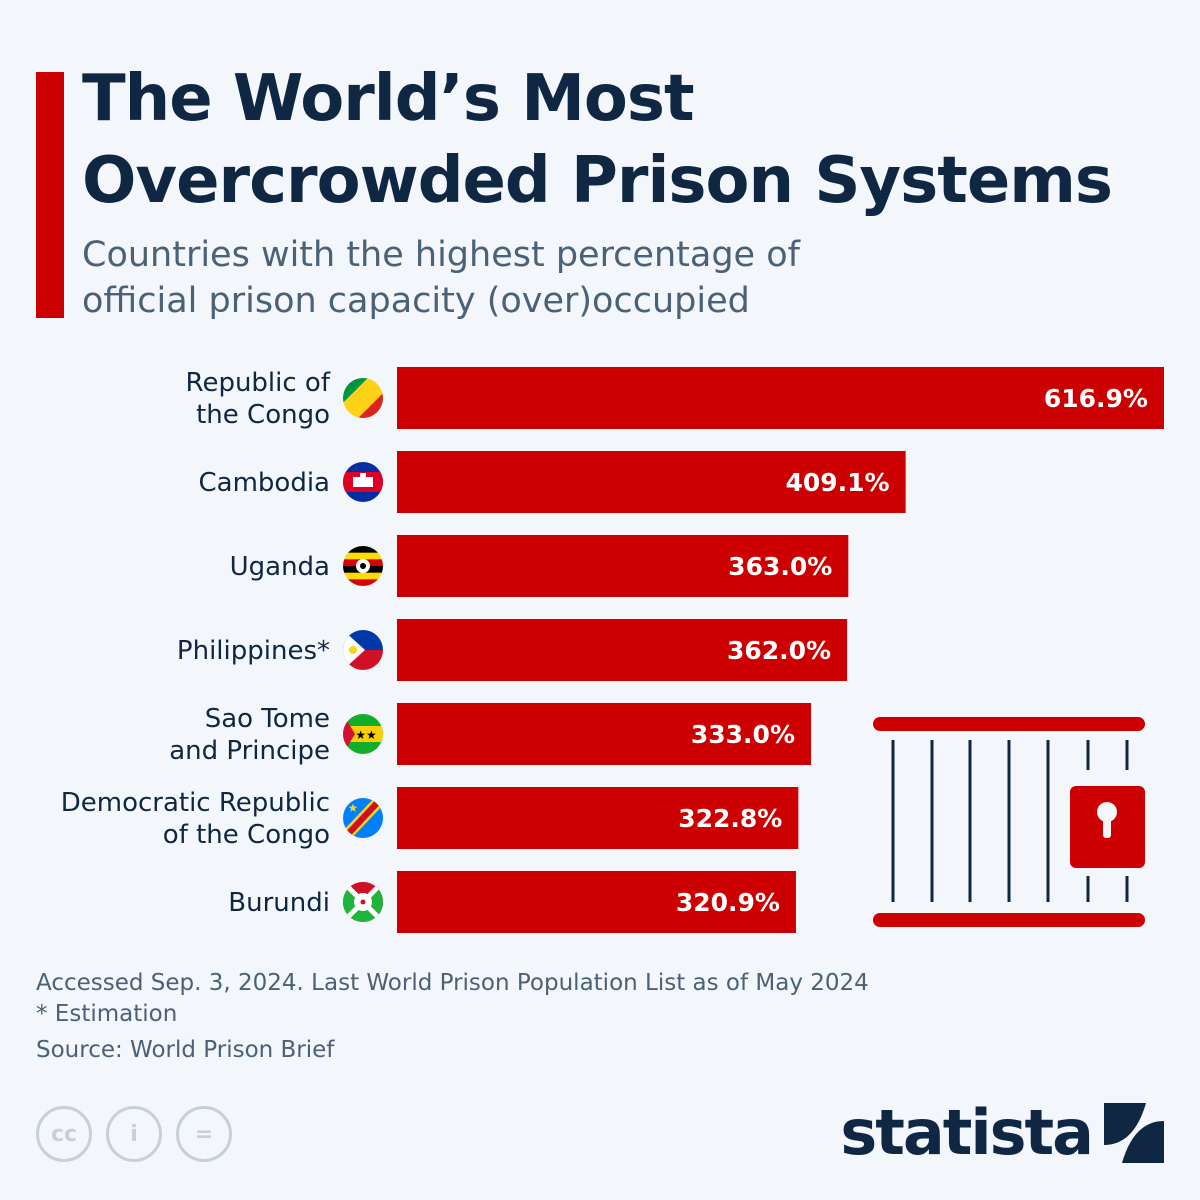 The image size is (1200, 1200). What do you see at coordinates (837, 482) in the screenshot?
I see `value-label-1: 409.1%` at bounding box center [837, 482].